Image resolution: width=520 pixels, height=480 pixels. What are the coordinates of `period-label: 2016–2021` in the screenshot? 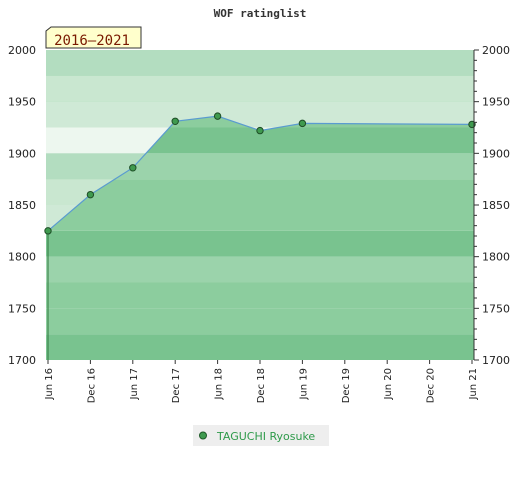 It's located at (92, 41).